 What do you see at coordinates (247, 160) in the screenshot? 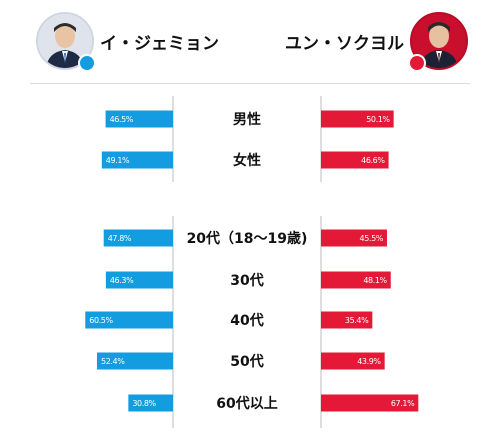
I see `category-label: 女性` at bounding box center [247, 160].